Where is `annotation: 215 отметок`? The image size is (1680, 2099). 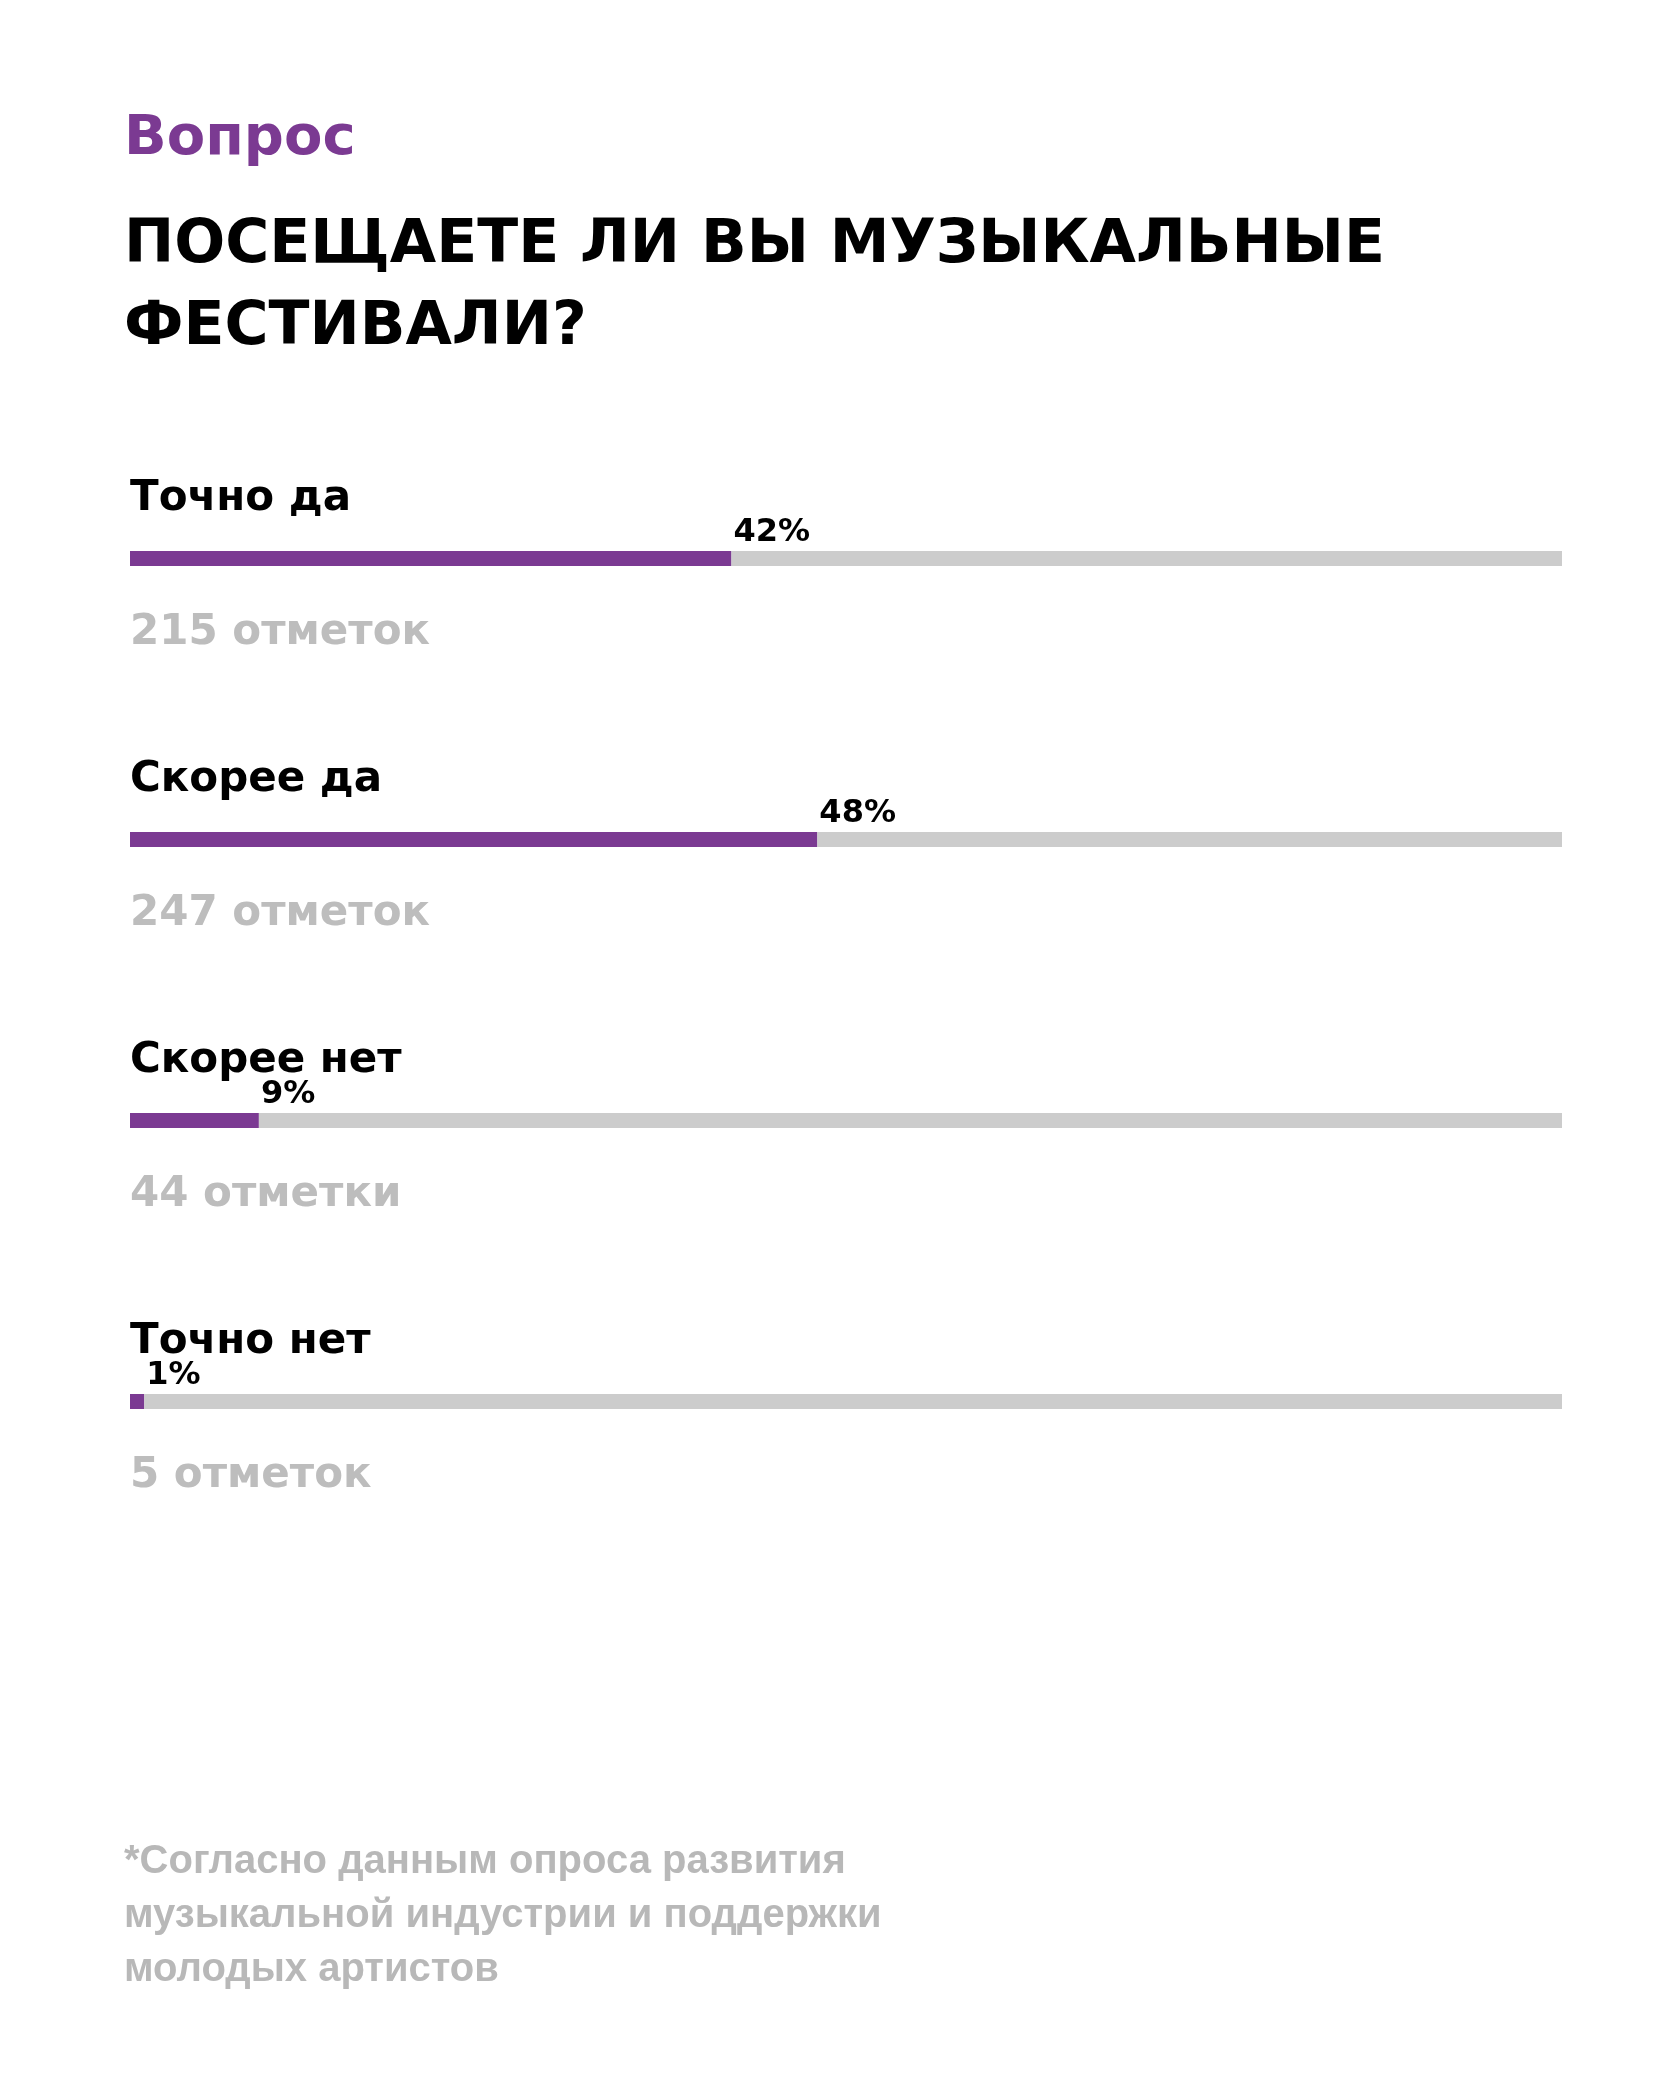
annotation: 215 отметок is located at coordinates (280, 629).